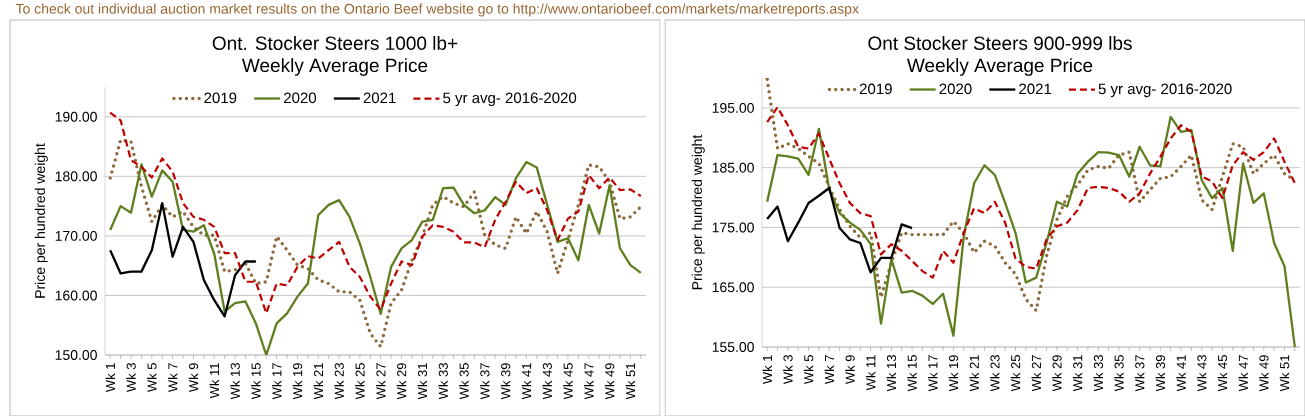  Describe the element at coordinates (76, 295) in the screenshot. I see `y-tick-label: 160.00` at that location.